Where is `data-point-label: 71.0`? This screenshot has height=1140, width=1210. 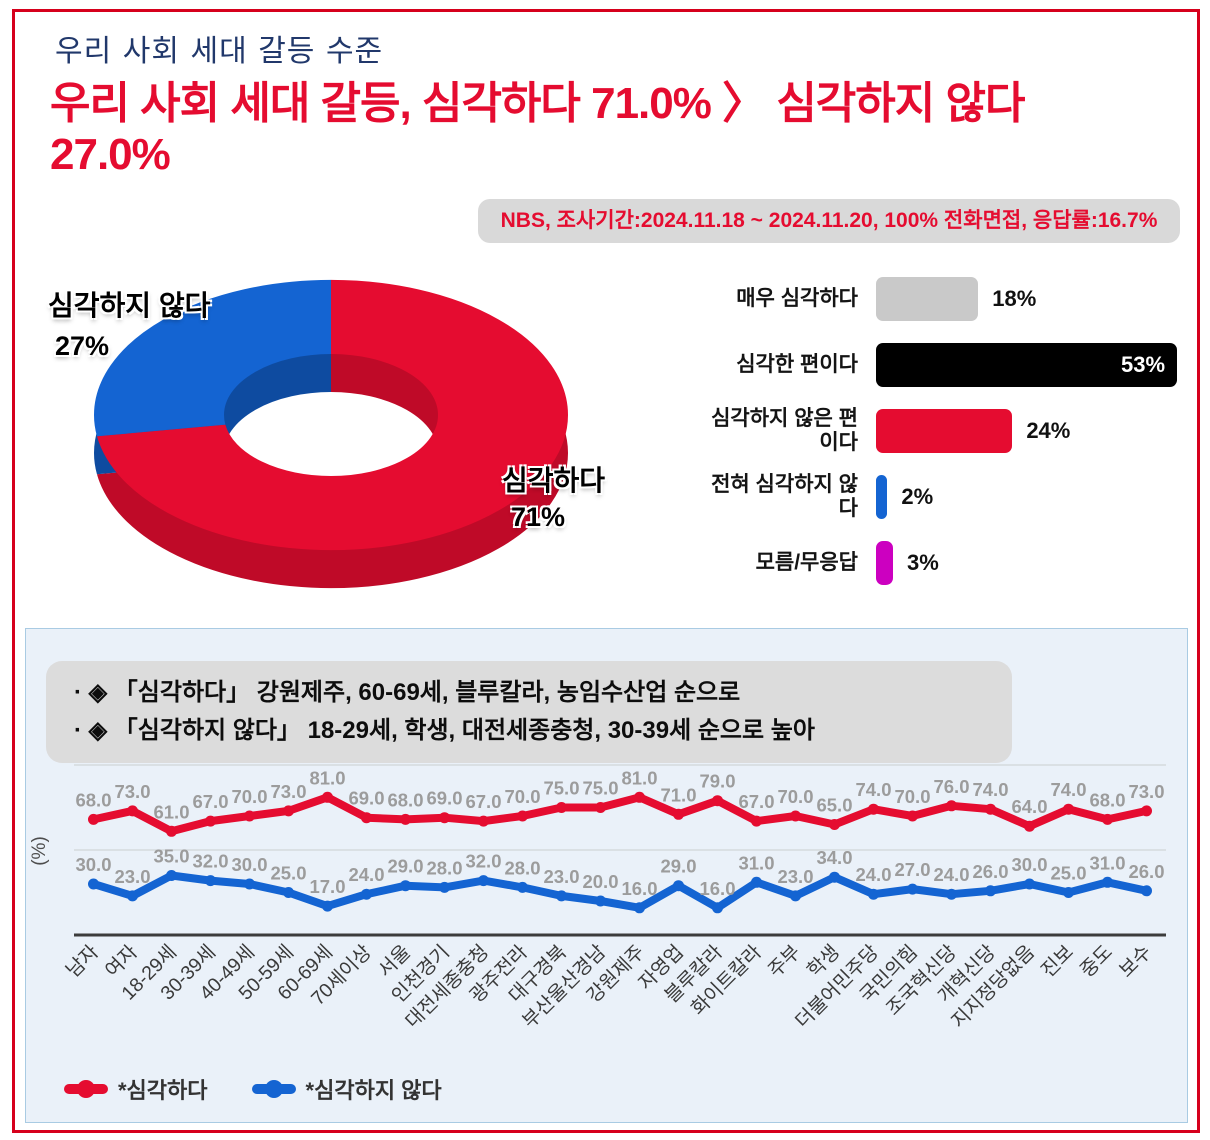 data-point-label: 71.0 is located at coordinates (678, 794).